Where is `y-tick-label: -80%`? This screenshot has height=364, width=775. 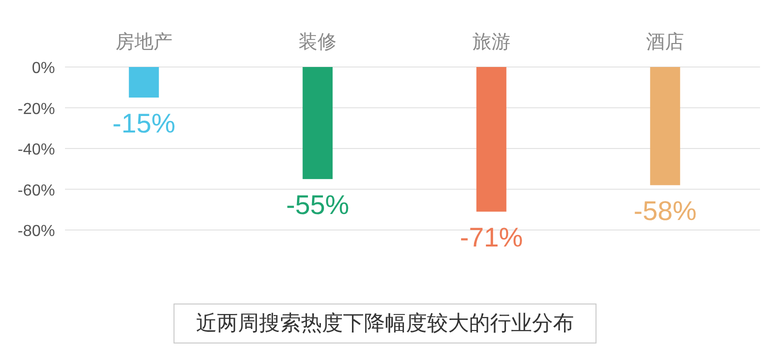 y-tick-label: -80% is located at coordinates (36, 231).